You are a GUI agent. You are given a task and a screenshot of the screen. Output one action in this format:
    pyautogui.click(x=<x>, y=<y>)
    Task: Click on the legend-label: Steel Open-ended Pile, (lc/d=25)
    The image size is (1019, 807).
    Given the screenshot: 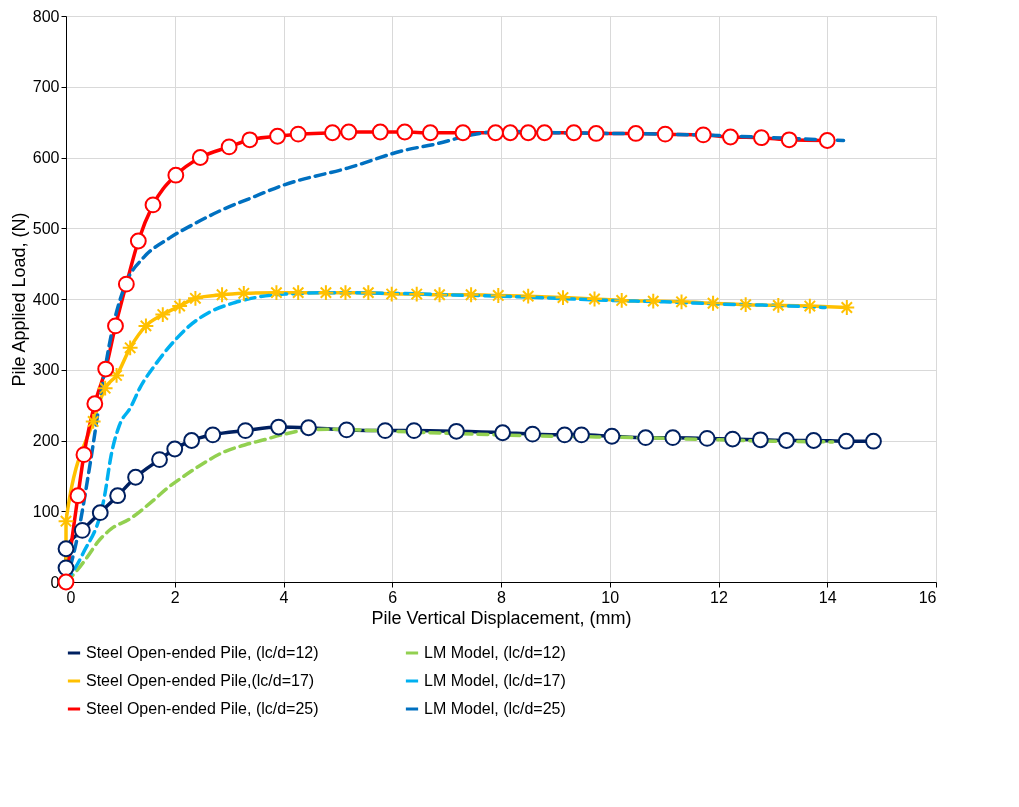 What is the action you would take?
    pyautogui.click(x=202, y=708)
    